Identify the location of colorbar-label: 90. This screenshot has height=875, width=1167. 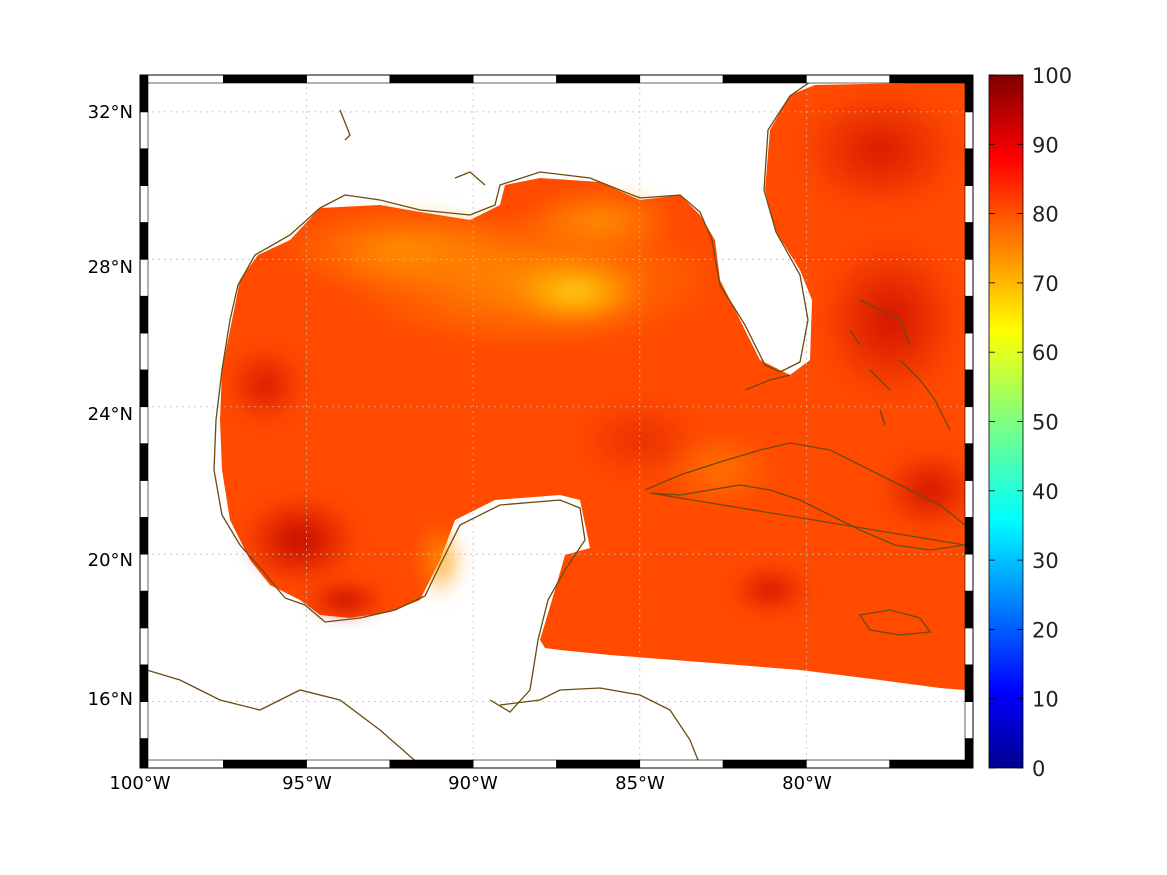
(1045, 145).